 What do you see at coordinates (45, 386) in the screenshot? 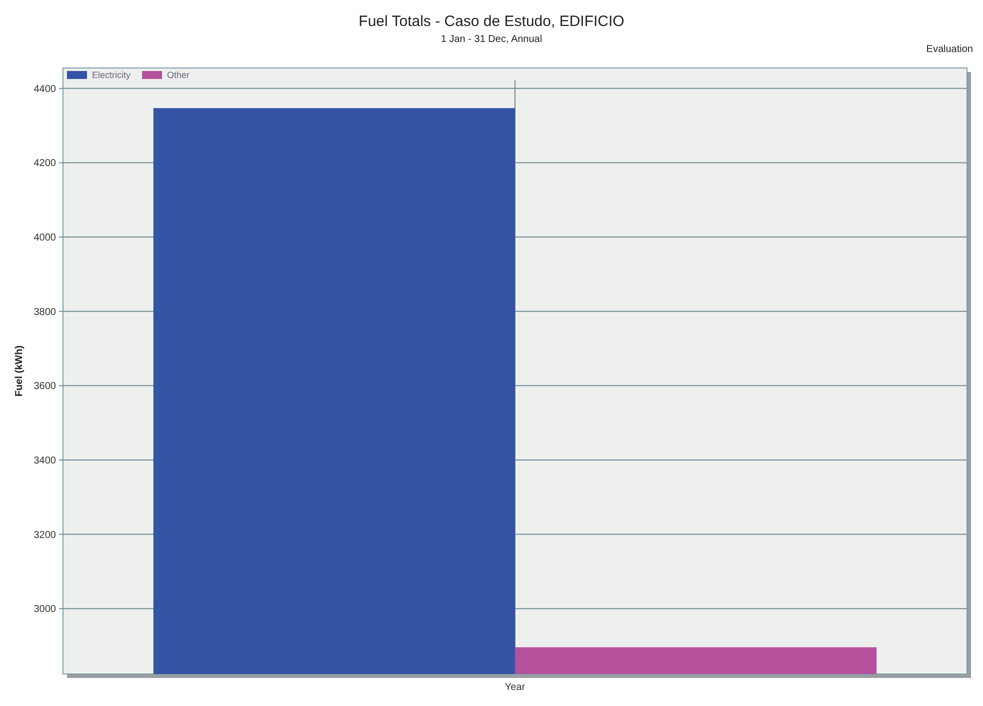
I see `y-tick-label: 3600` at bounding box center [45, 386].